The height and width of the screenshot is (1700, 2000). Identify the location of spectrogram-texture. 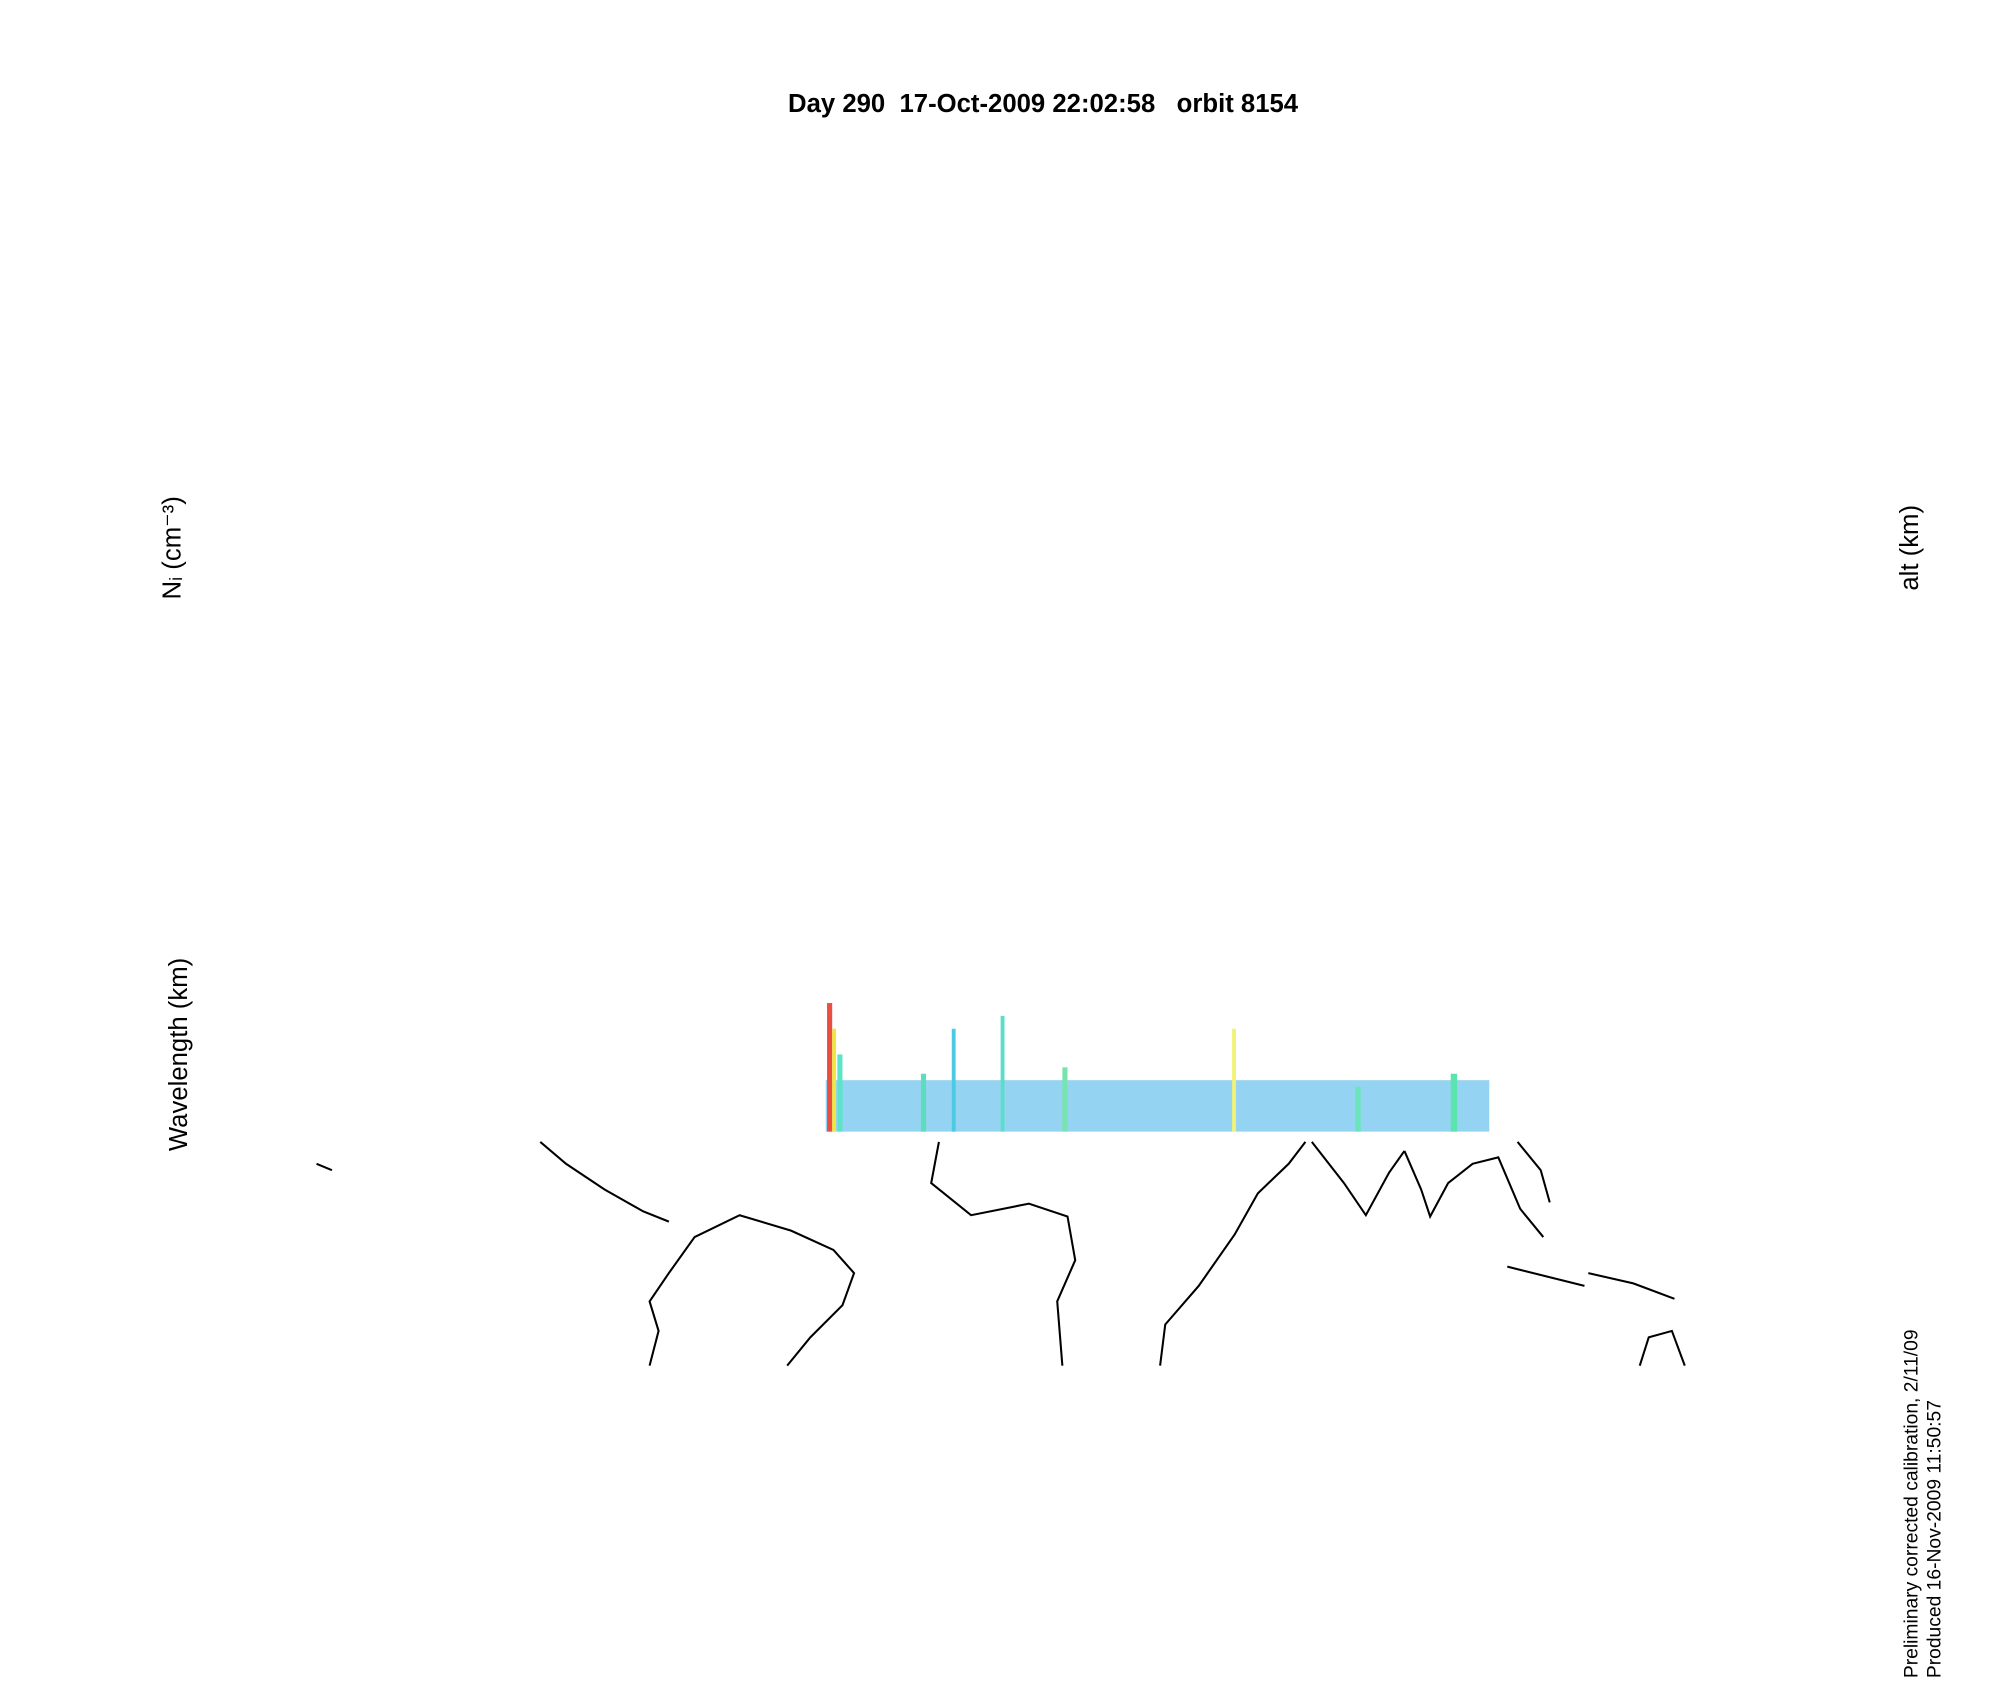
(1157, 1067).